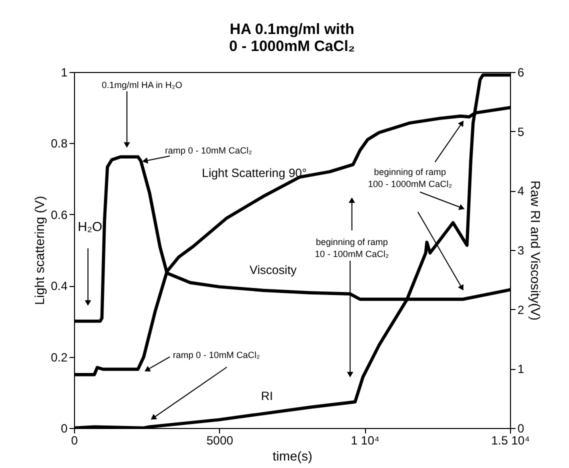 The width and height of the screenshot is (569, 468). Describe the element at coordinates (521, 131) in the screenshot. I see `y2-tick-label: 5` at that location.